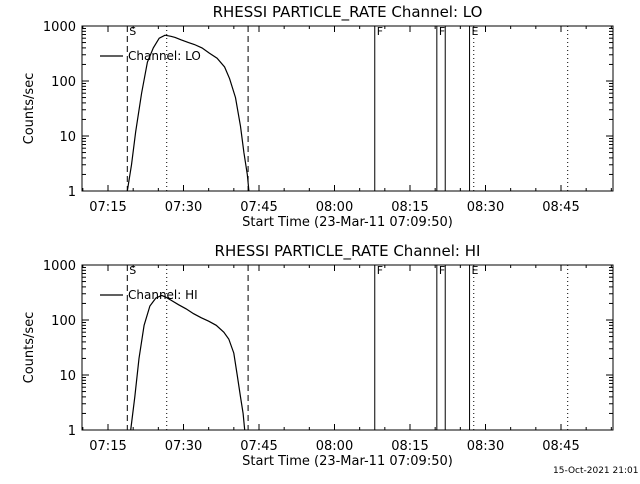 The width and height of the screenshot is (640, 484). Describe the element at coordinates (29, 109) in the screenshot. I see `panel-1-y-axis-label: Counts/sec` at that location.